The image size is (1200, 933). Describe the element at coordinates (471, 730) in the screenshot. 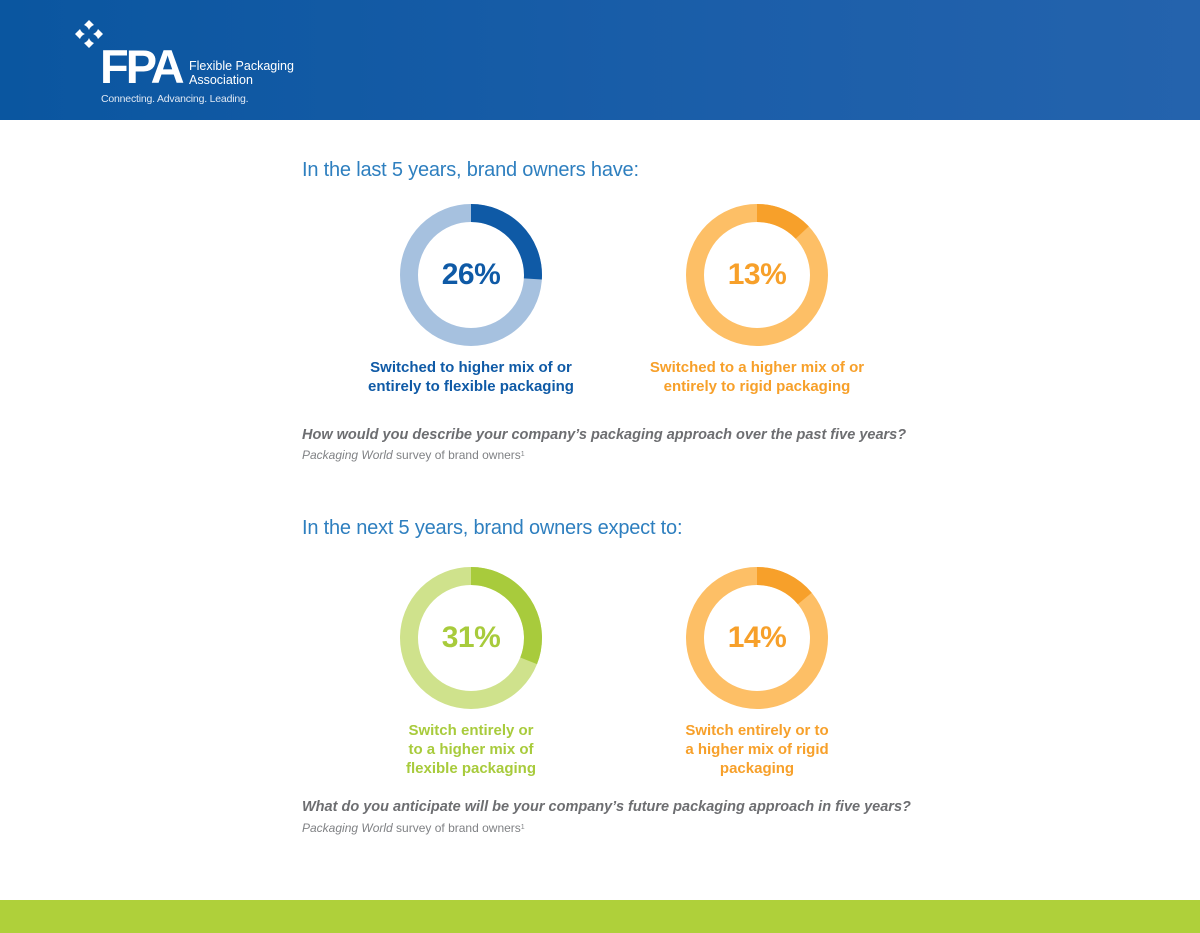

I see `label-line: Switch entirely or` at that location.